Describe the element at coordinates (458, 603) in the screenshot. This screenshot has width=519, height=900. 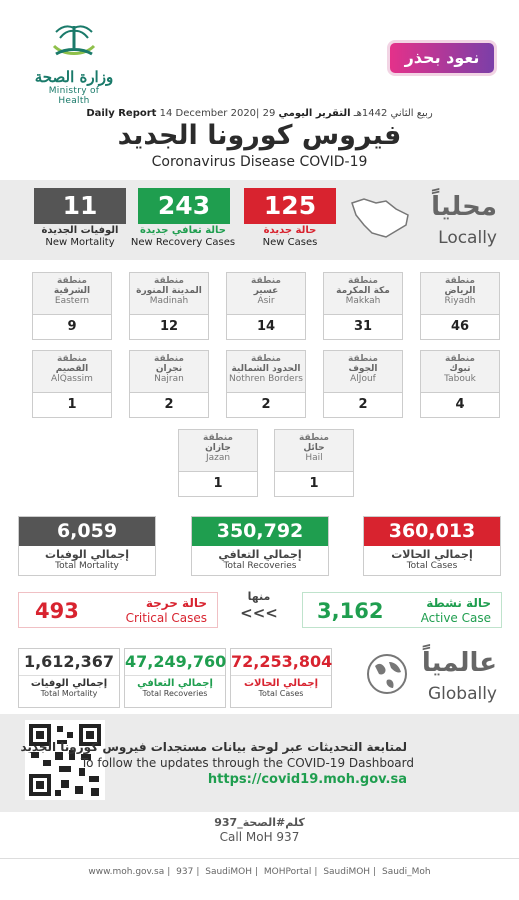
I see `active-label-ar: حالة نشطة` at that location.